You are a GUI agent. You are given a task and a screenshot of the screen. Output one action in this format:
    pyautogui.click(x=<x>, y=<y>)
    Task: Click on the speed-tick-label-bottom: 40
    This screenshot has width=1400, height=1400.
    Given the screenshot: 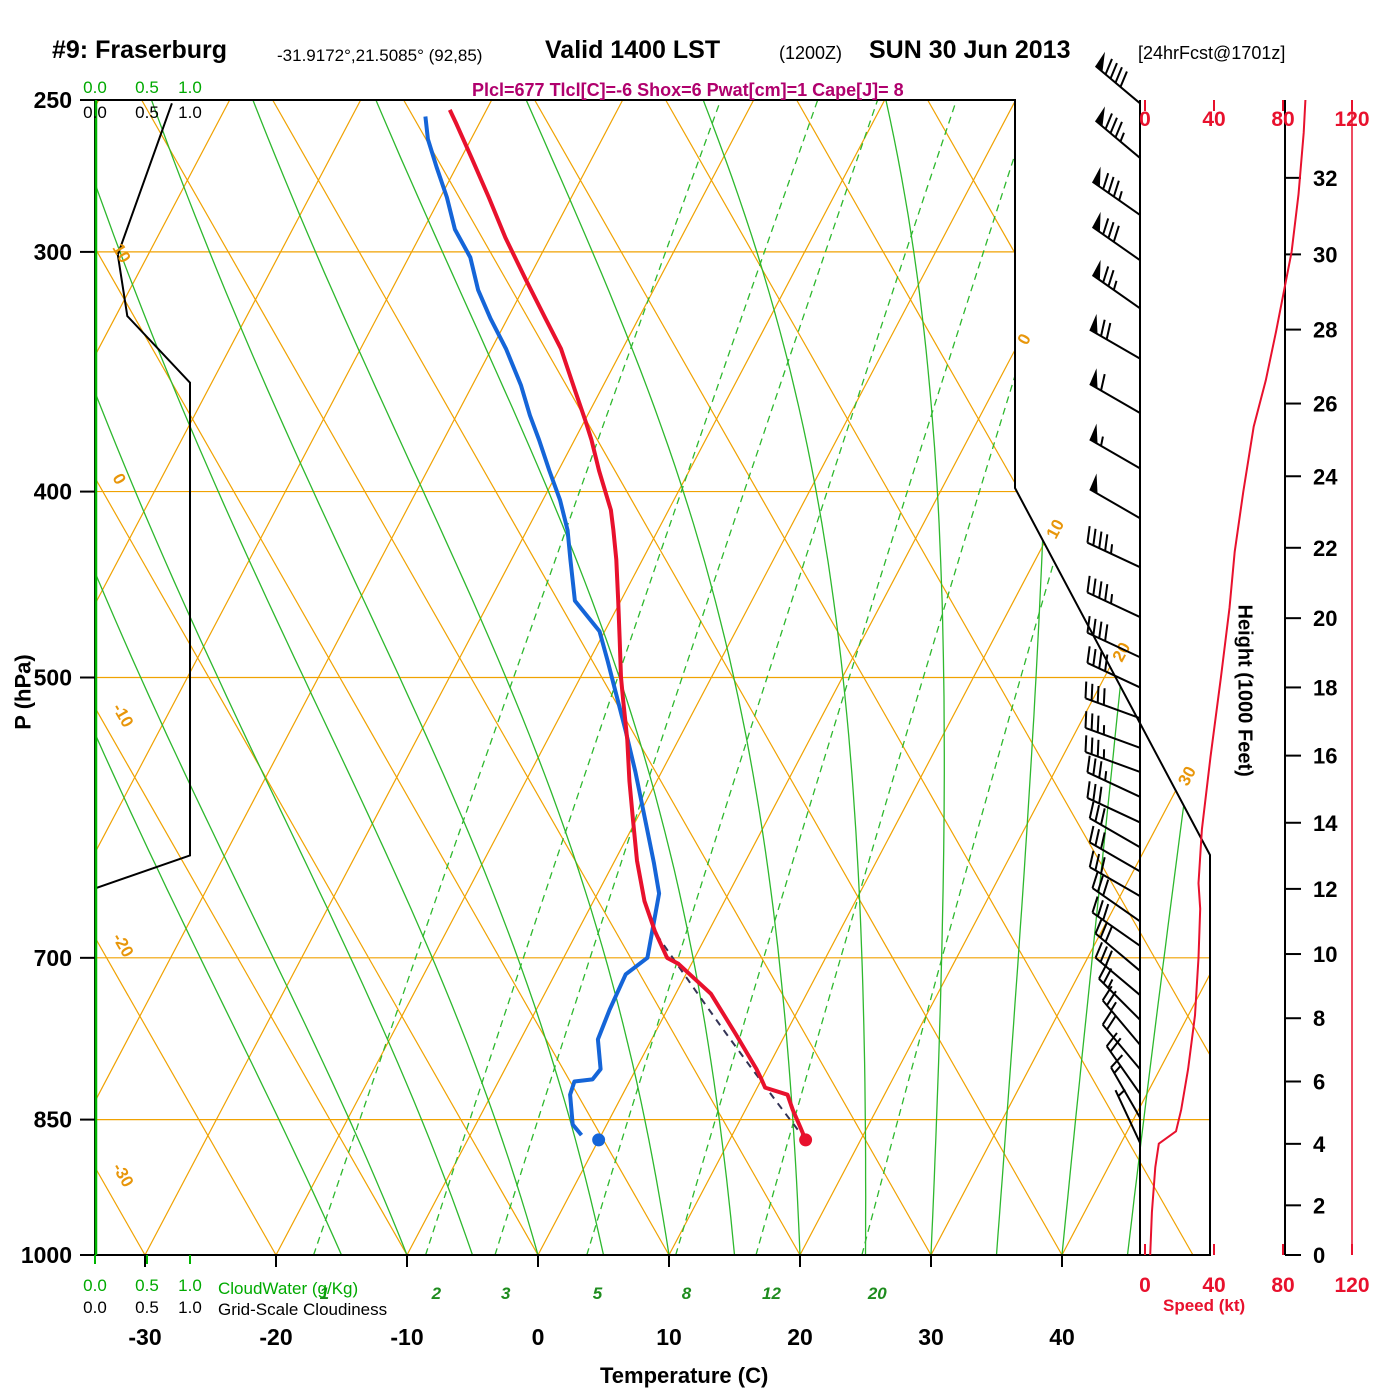 What is the action you would take?
    pyautogui.click(x=1213, y=1285)
    